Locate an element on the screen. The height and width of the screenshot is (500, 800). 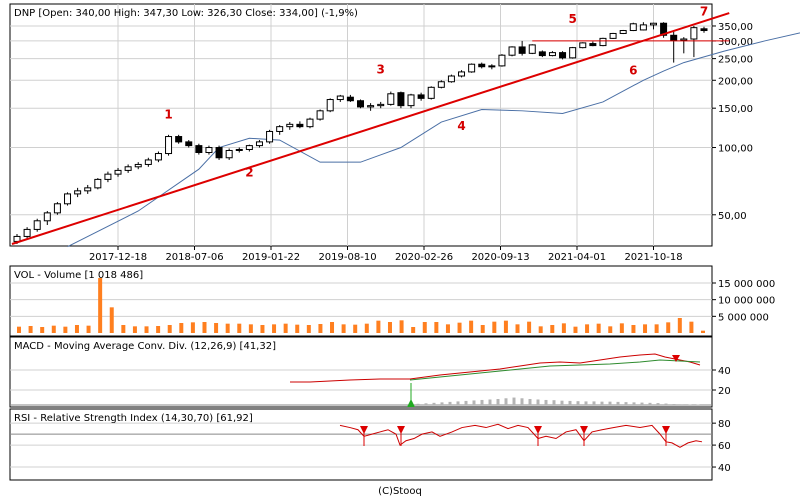
annotation-label: 3 is located at coordinates (381, 69).